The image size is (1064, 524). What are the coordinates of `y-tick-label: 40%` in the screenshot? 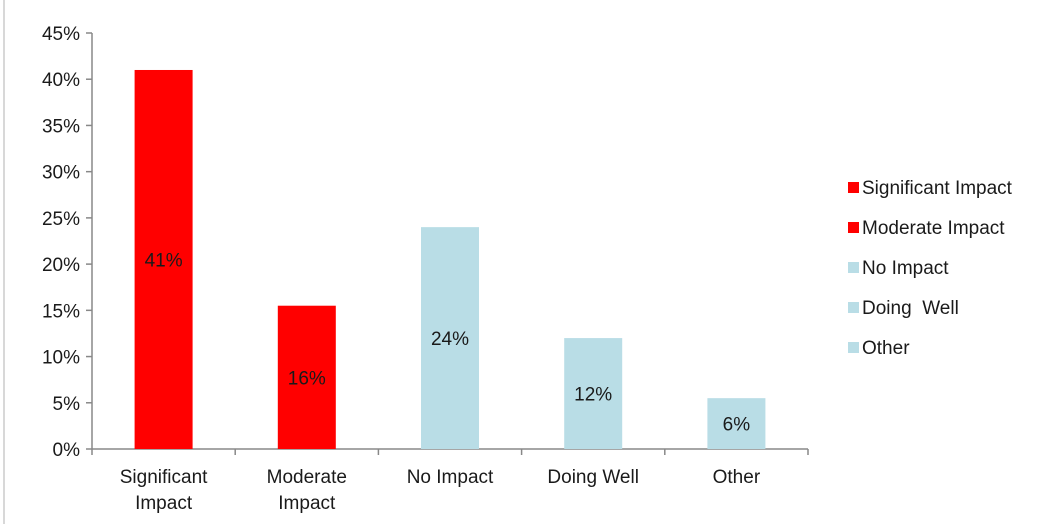 It's located at (61, 80).